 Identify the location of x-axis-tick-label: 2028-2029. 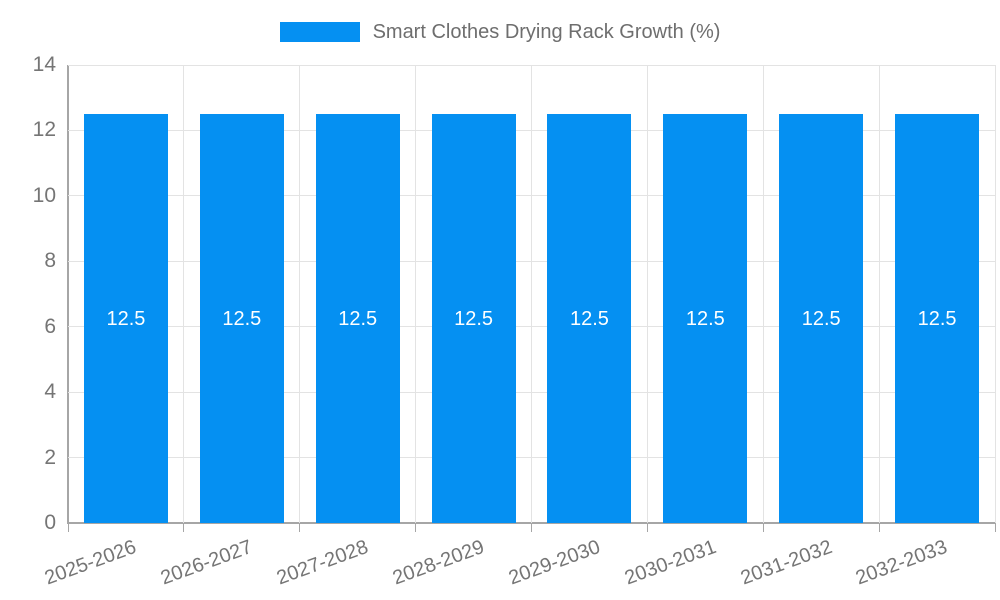
(438, 563).